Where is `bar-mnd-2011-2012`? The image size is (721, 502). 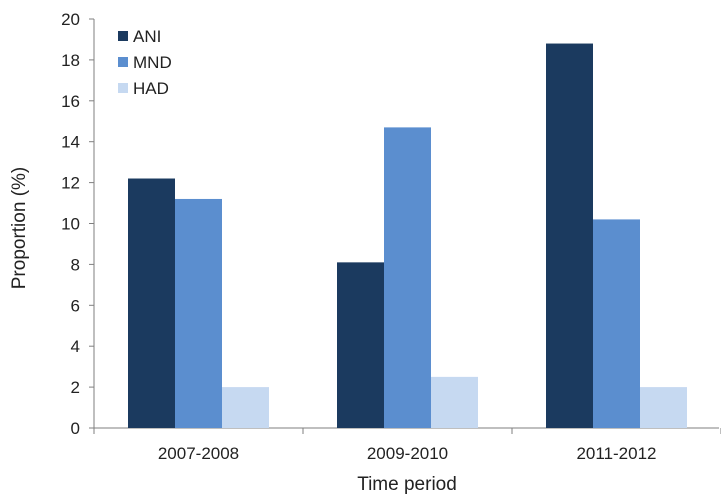 bar-mnd-2011-2012 is located at coordinates (616, 323).